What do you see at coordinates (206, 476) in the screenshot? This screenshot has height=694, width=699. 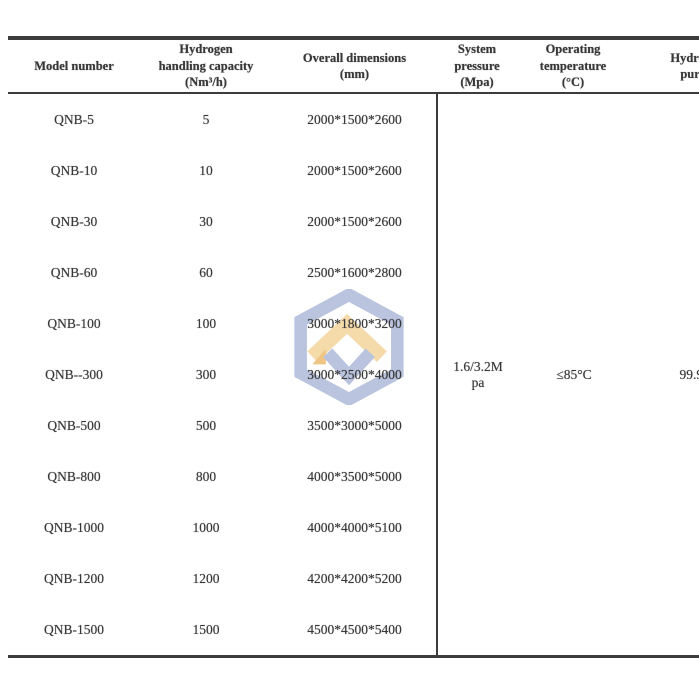 I see `cell-capacity: 800` at bounding box center [206, 476].